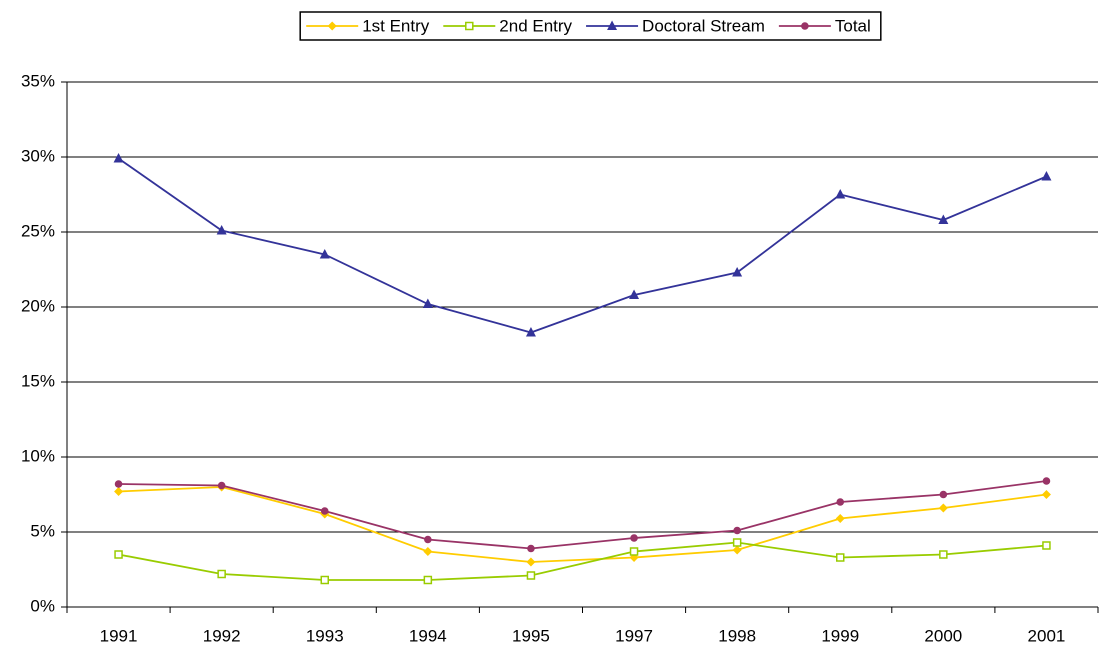 Image resolution: width=1114 pixels, height=656 pixels. What do you see at coordinates (38, 305) in the screenshot?
I see `y-tick-label: 20%` at bounding box center [38, 305].